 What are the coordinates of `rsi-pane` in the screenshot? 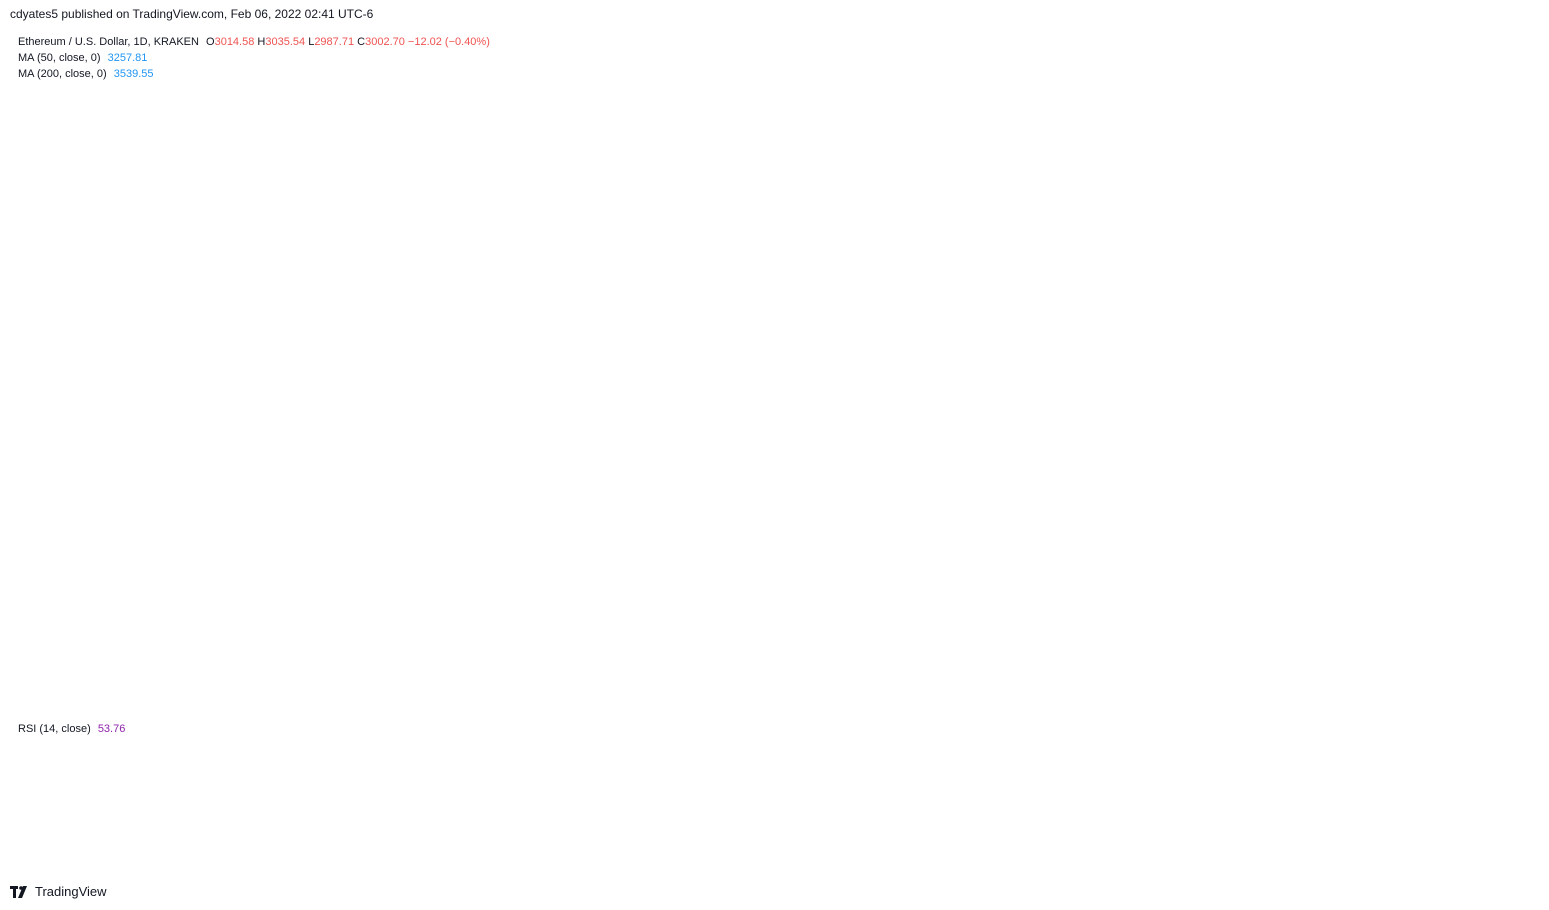 It's located at (739, 770).